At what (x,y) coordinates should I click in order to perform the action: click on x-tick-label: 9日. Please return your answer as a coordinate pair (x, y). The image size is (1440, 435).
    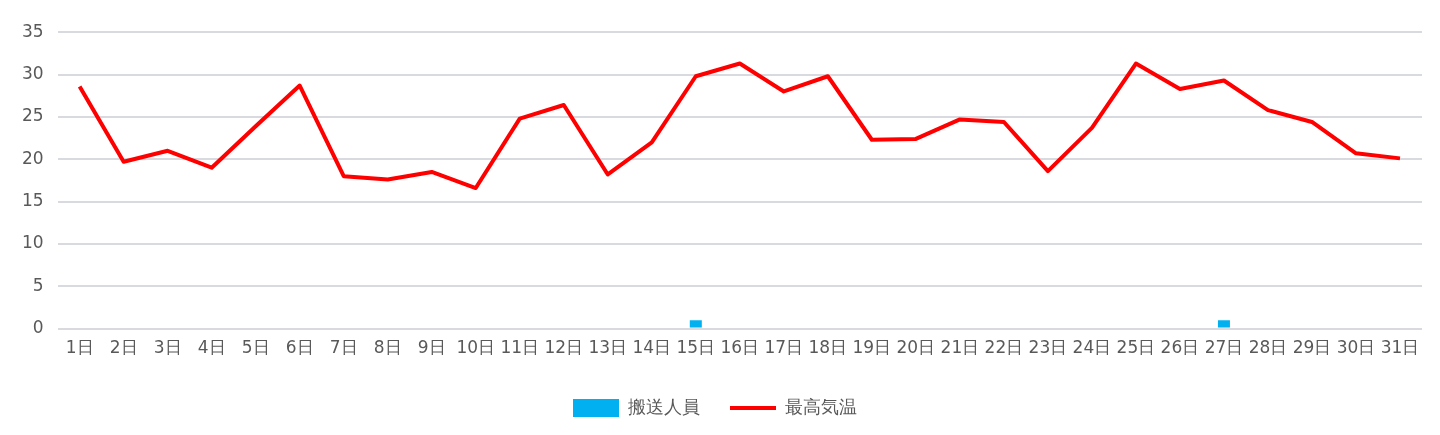
    Looking at the image, I should click on (431, 347).